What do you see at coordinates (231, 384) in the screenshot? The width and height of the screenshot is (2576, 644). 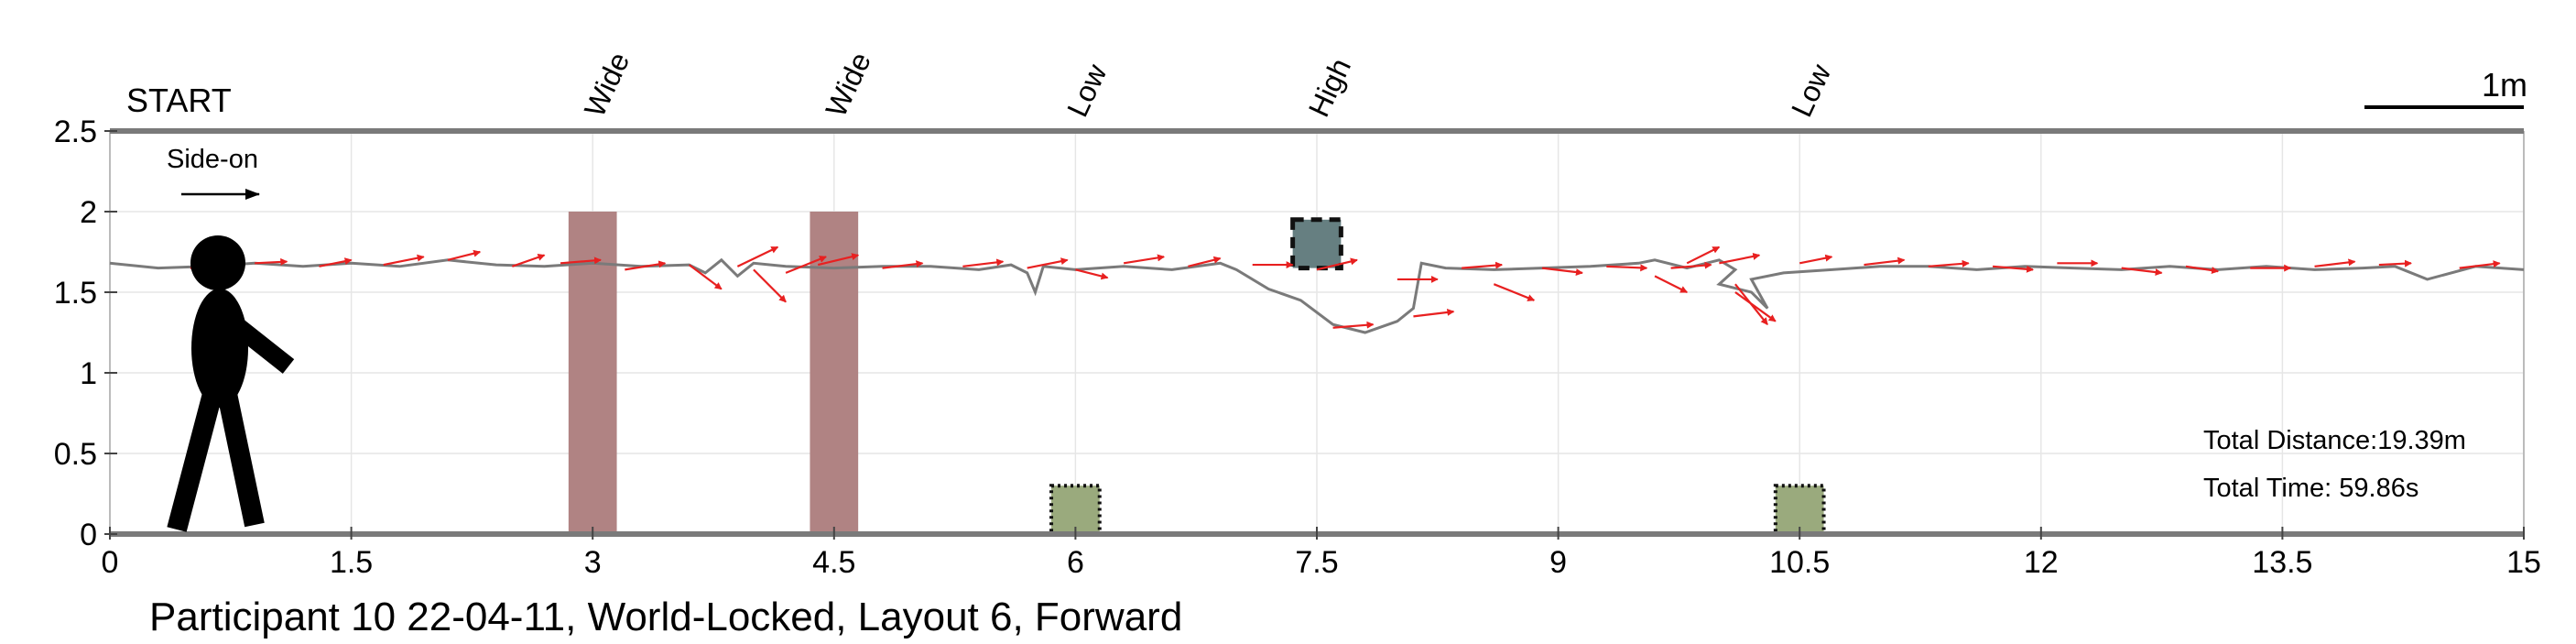 I see `walking-person-icon` at bounding box center [231, 384].